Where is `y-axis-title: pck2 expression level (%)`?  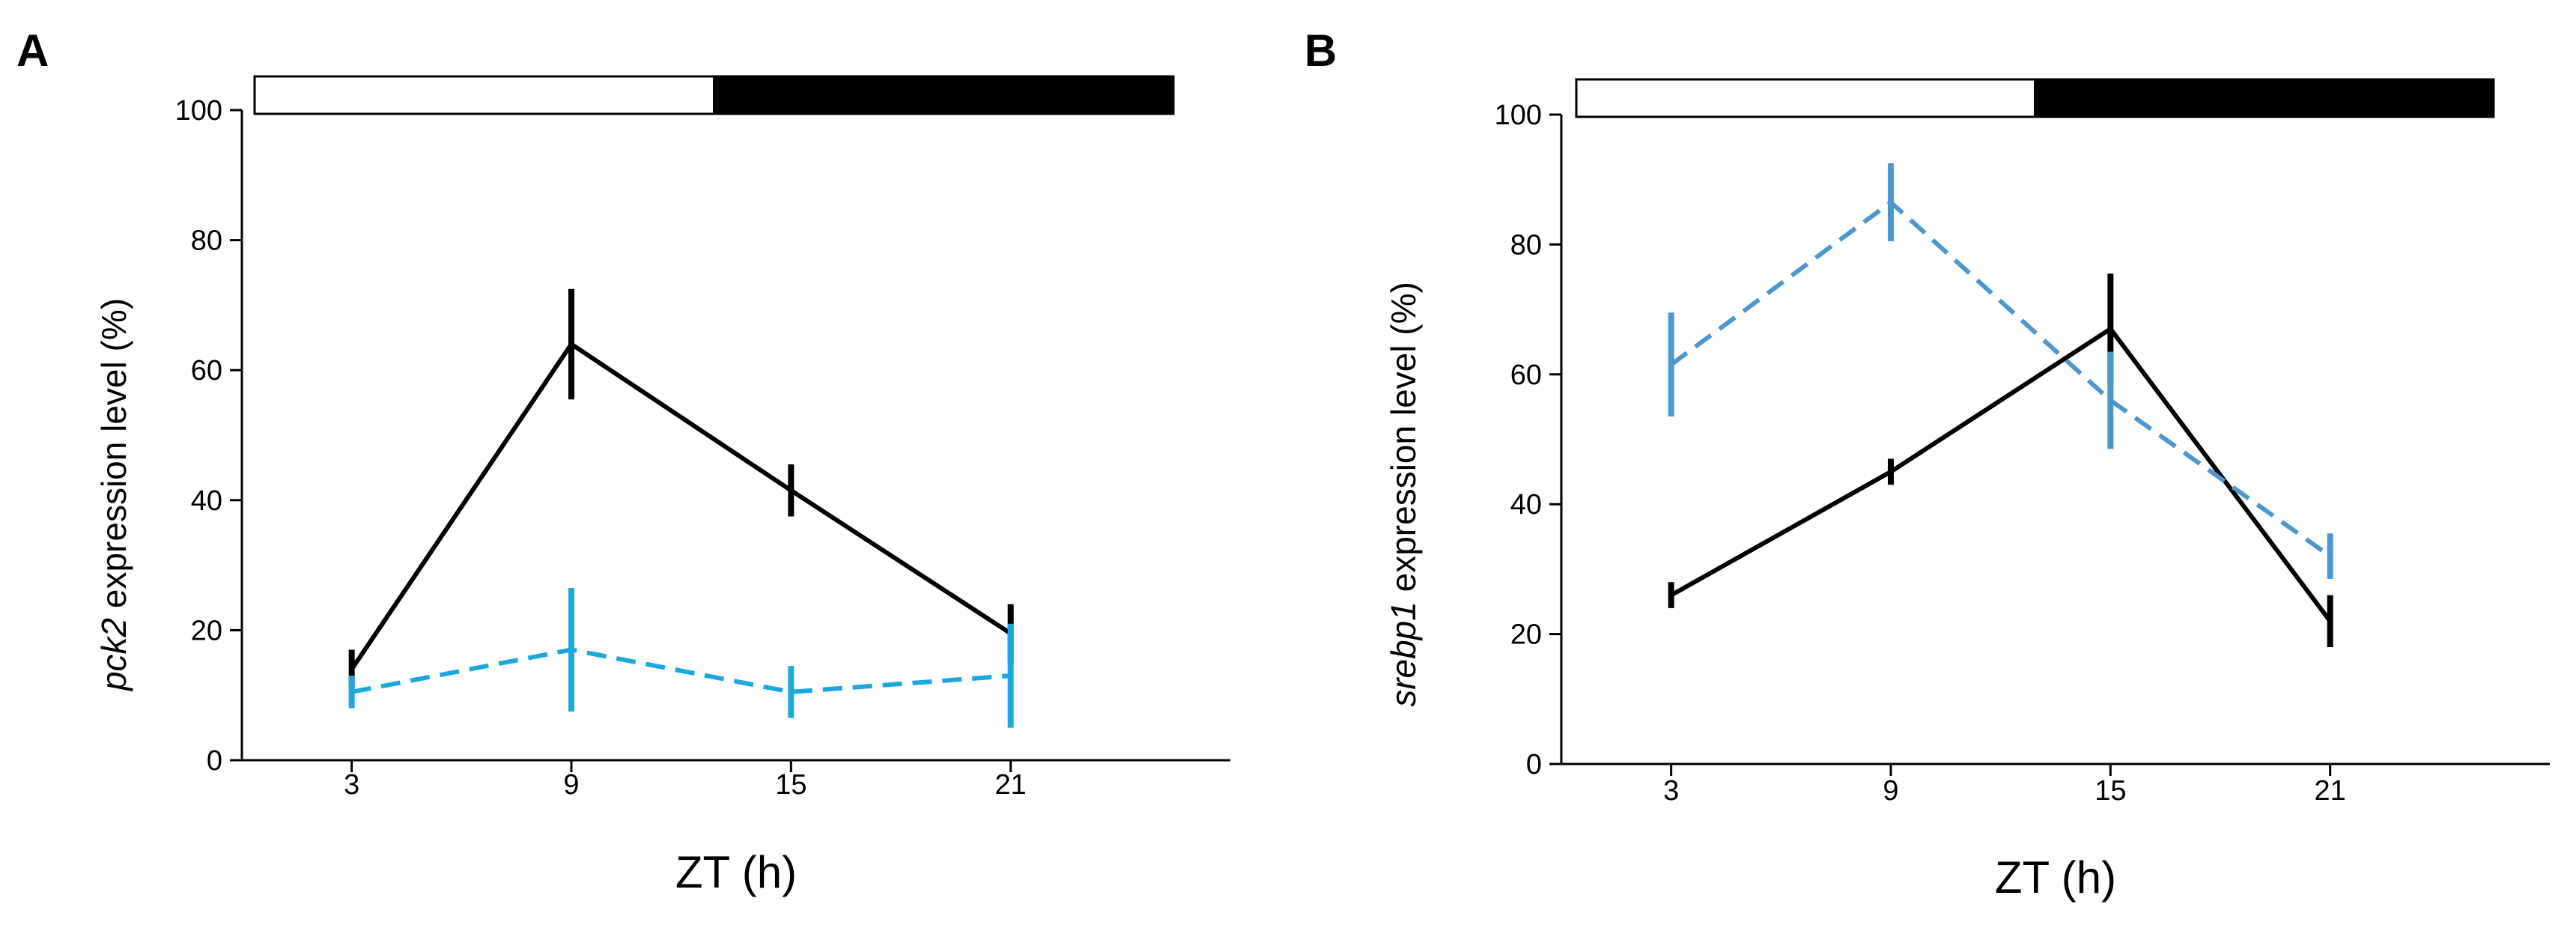
y-axis-title: pck2 expression level (%) is located at coordinates (113, 495).